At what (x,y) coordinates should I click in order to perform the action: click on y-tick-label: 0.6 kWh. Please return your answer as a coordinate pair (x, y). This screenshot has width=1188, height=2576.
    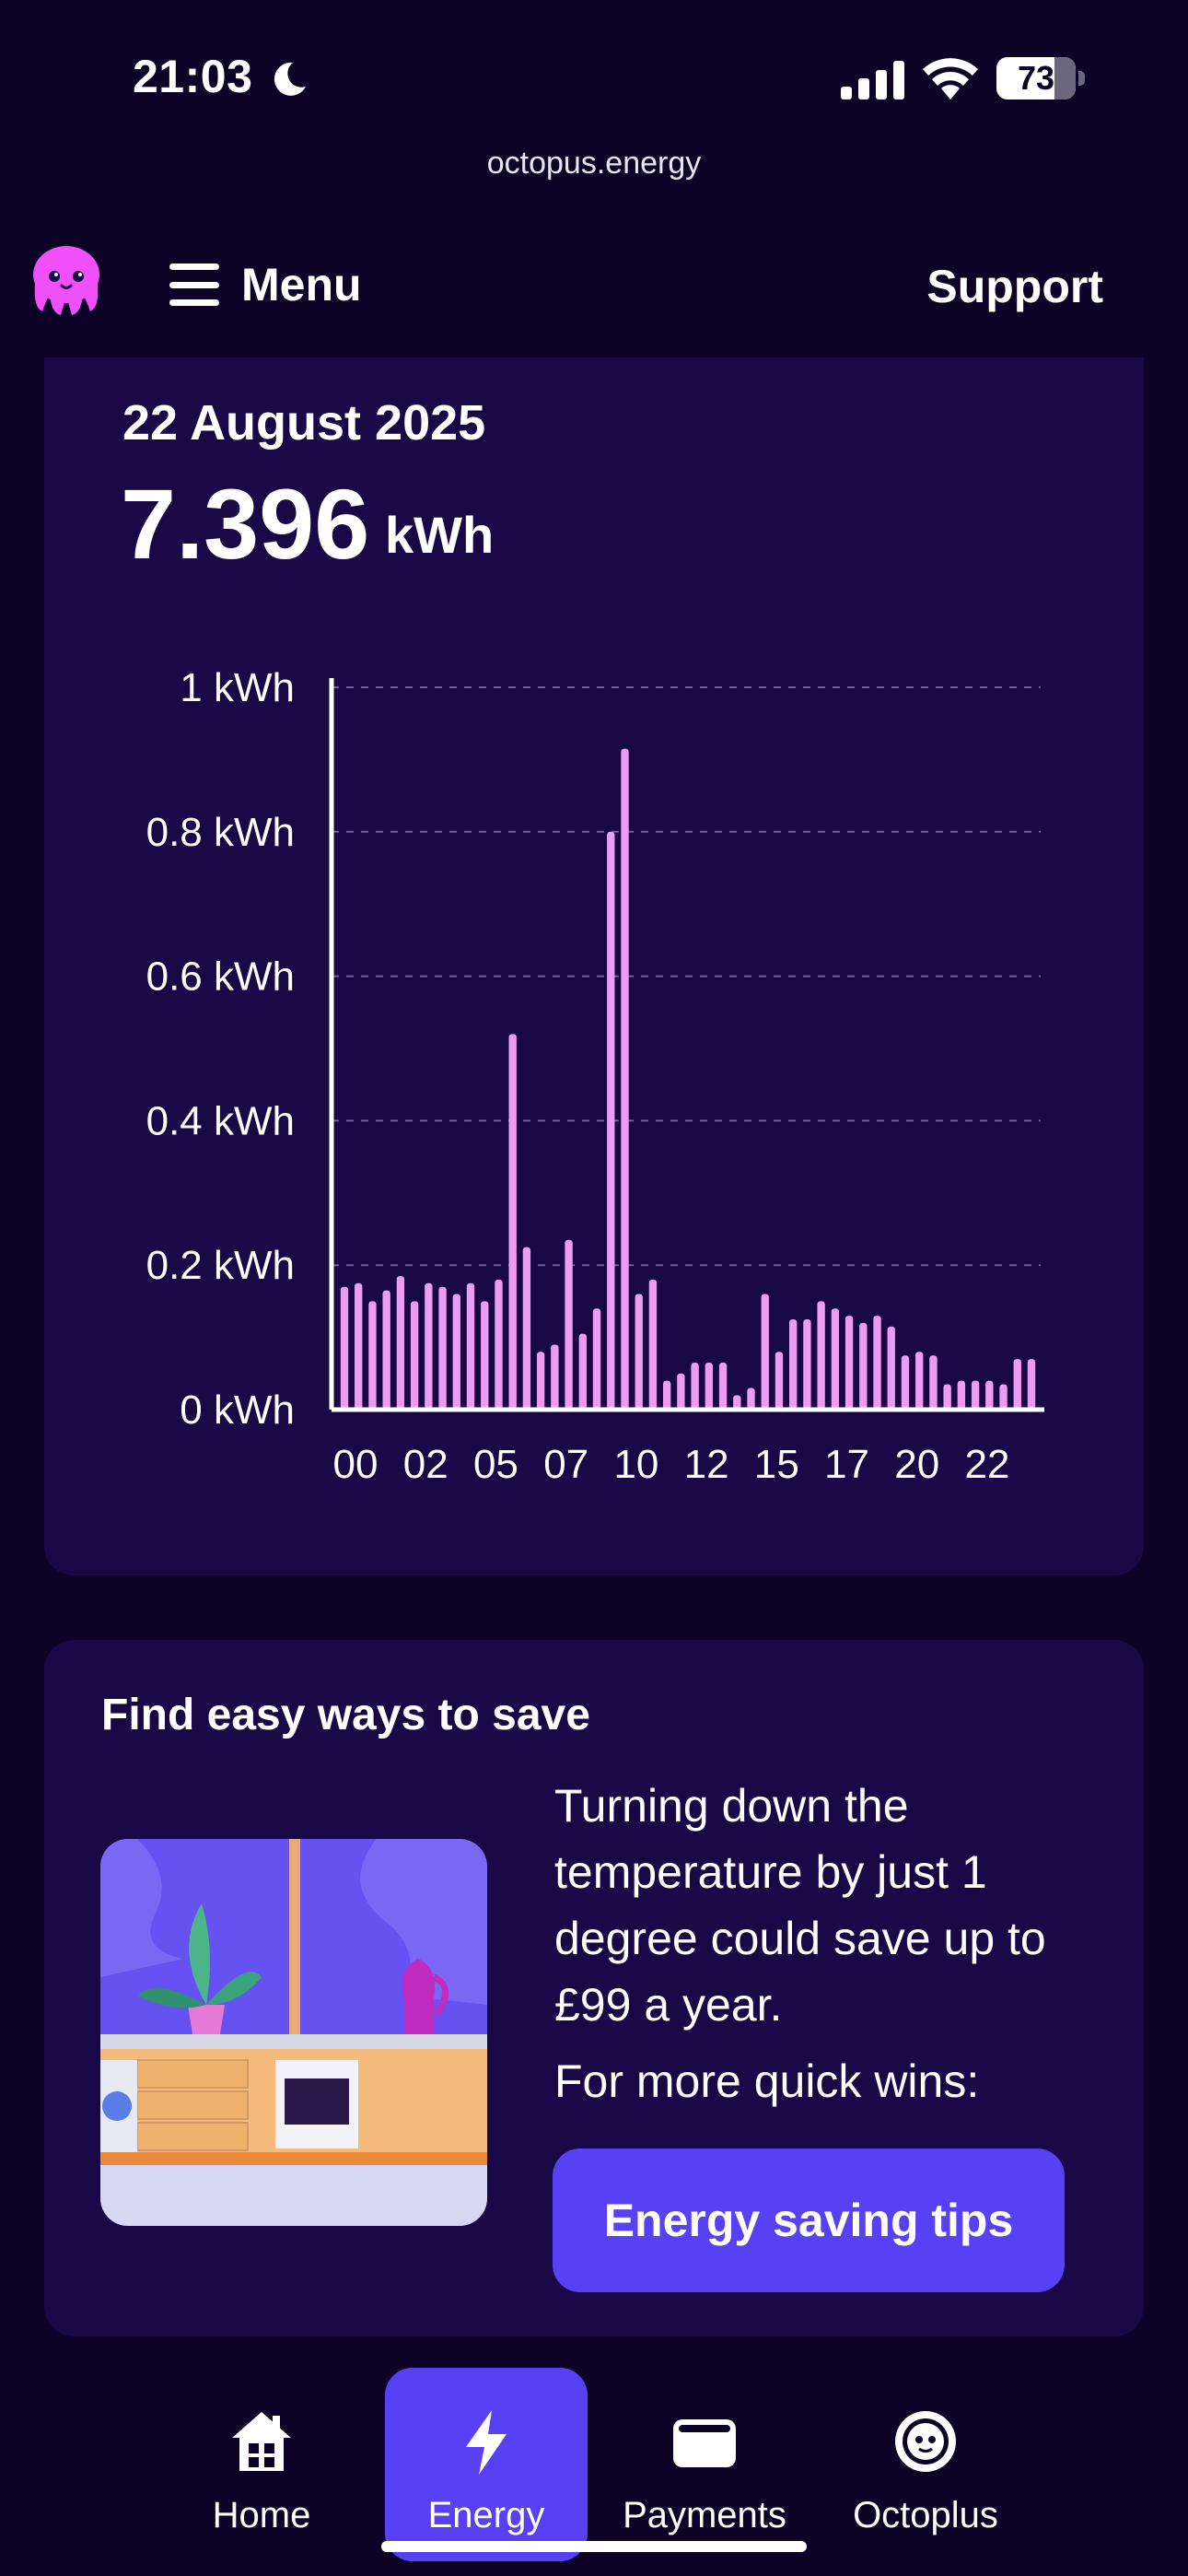
    Looking at the image, I should click on (220, 977).